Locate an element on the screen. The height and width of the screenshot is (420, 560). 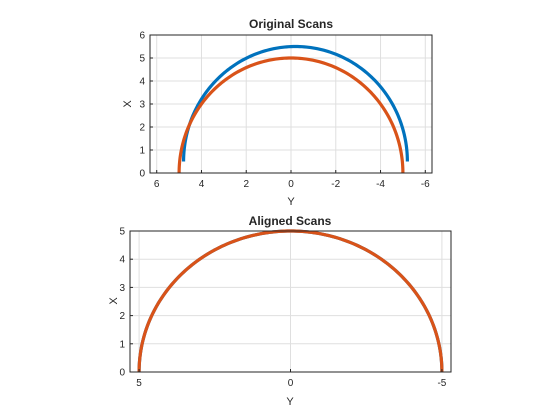
chart-title: Original Scans is located at coordinates (291, 24).